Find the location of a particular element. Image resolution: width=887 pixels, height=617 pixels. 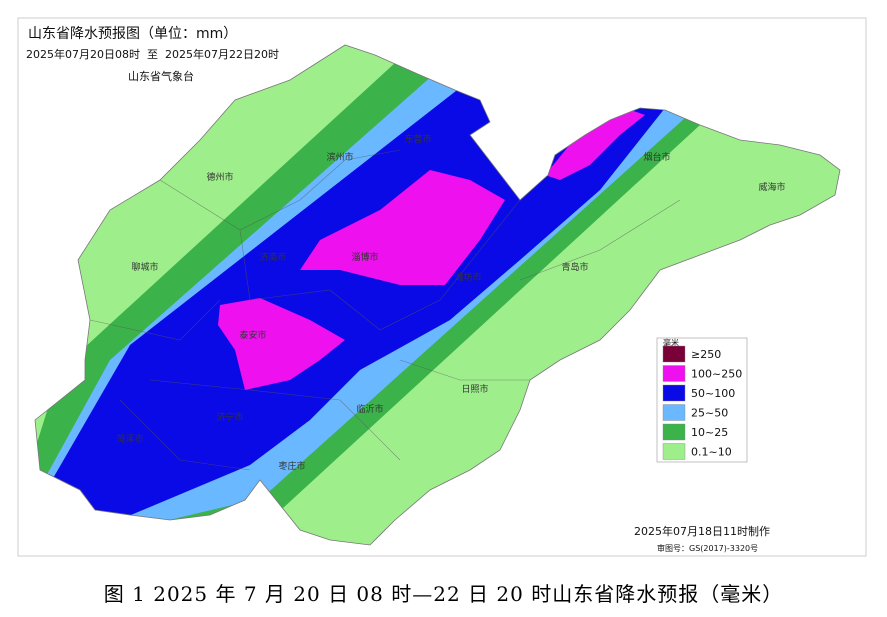

legend-label: 100~250 is located at coordinates (716, 374).